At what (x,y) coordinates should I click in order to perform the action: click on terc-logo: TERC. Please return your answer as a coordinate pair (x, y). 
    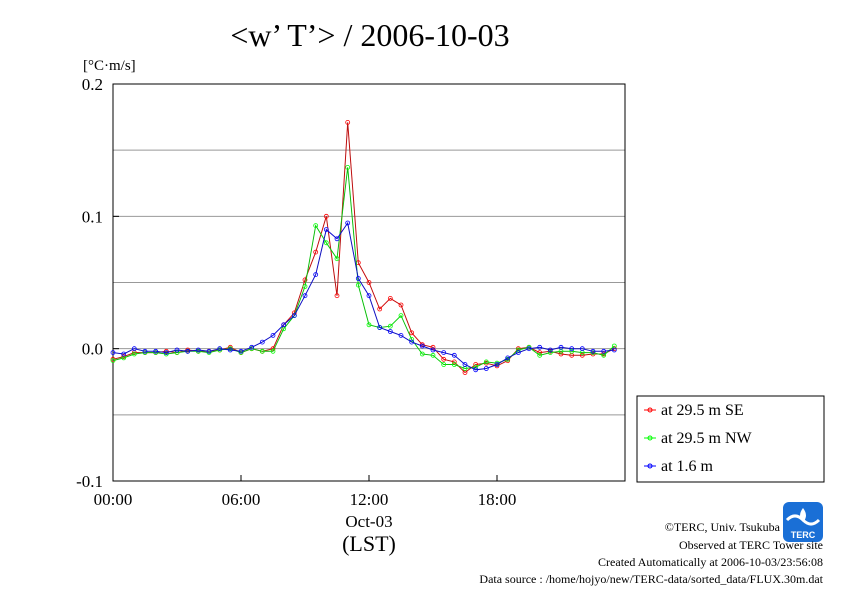
    Looking at the image, I should click on (803, 522).